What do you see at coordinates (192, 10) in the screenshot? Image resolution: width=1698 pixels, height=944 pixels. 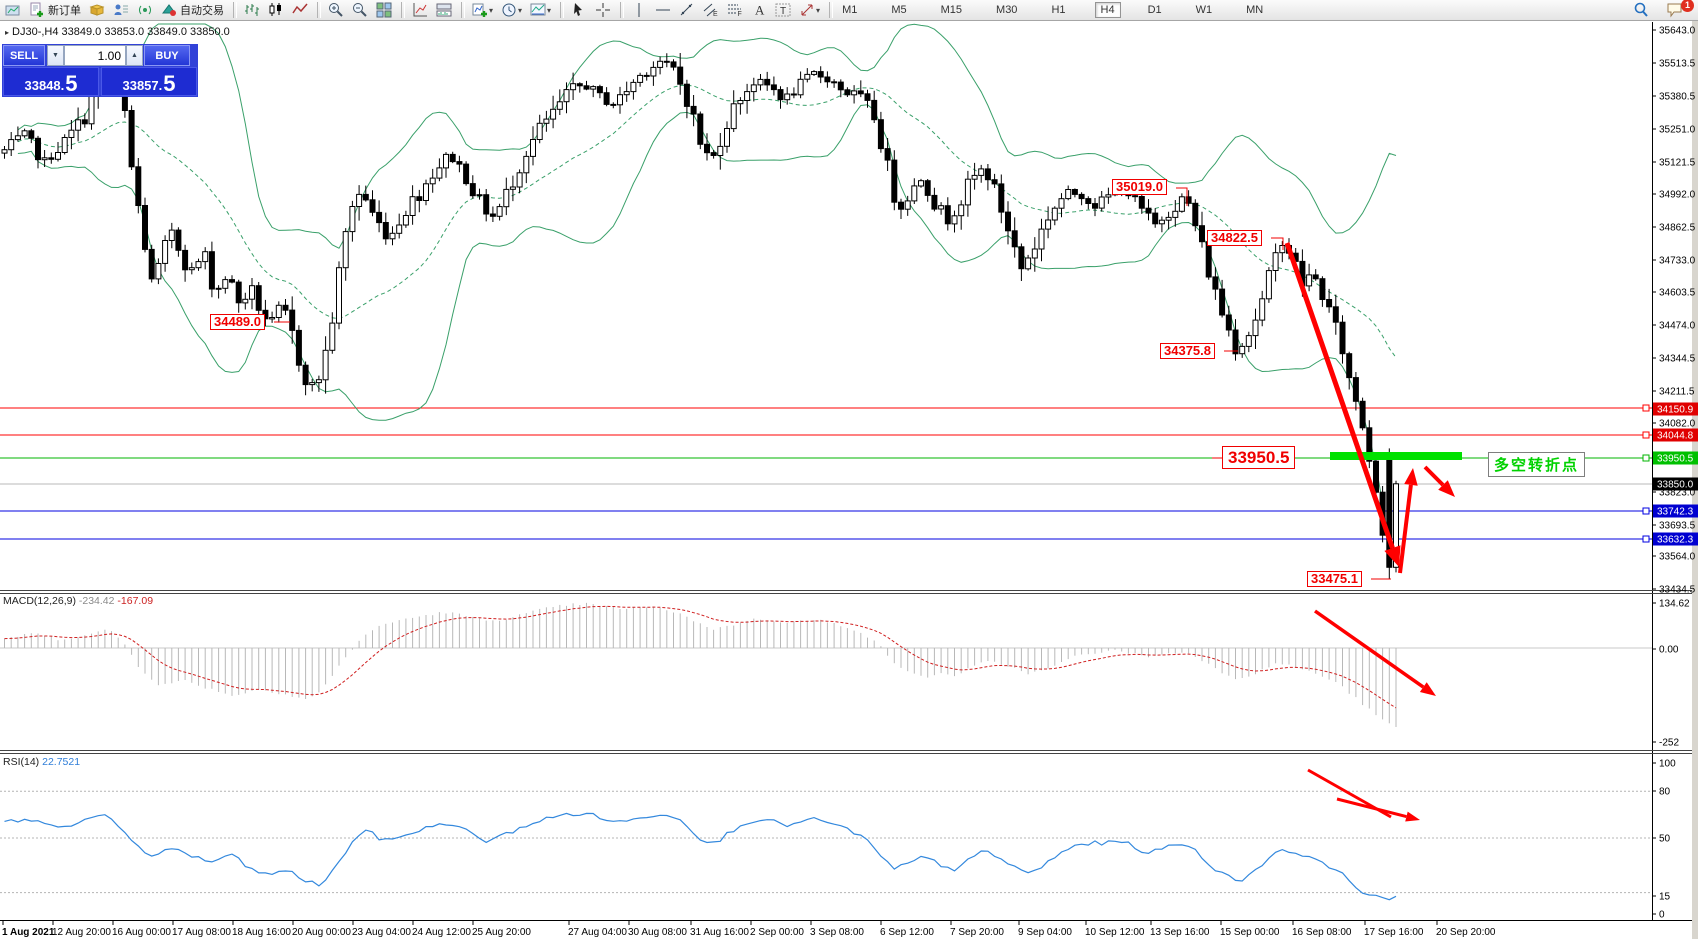 I see `autotrading-button: 自动交易` at bounding box center [192, 10].